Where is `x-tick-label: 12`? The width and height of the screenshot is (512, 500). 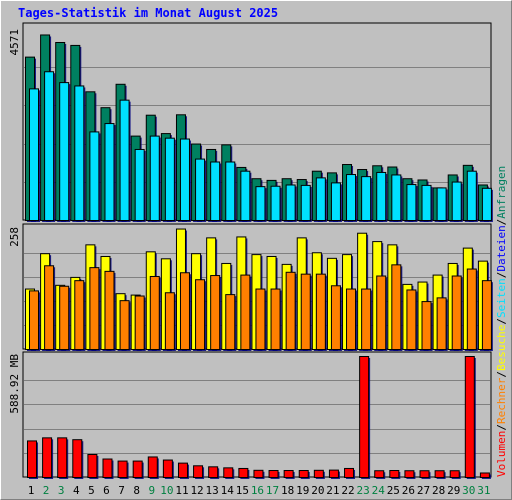 x-tick-label: 12 is located at coordinates (196, 490).